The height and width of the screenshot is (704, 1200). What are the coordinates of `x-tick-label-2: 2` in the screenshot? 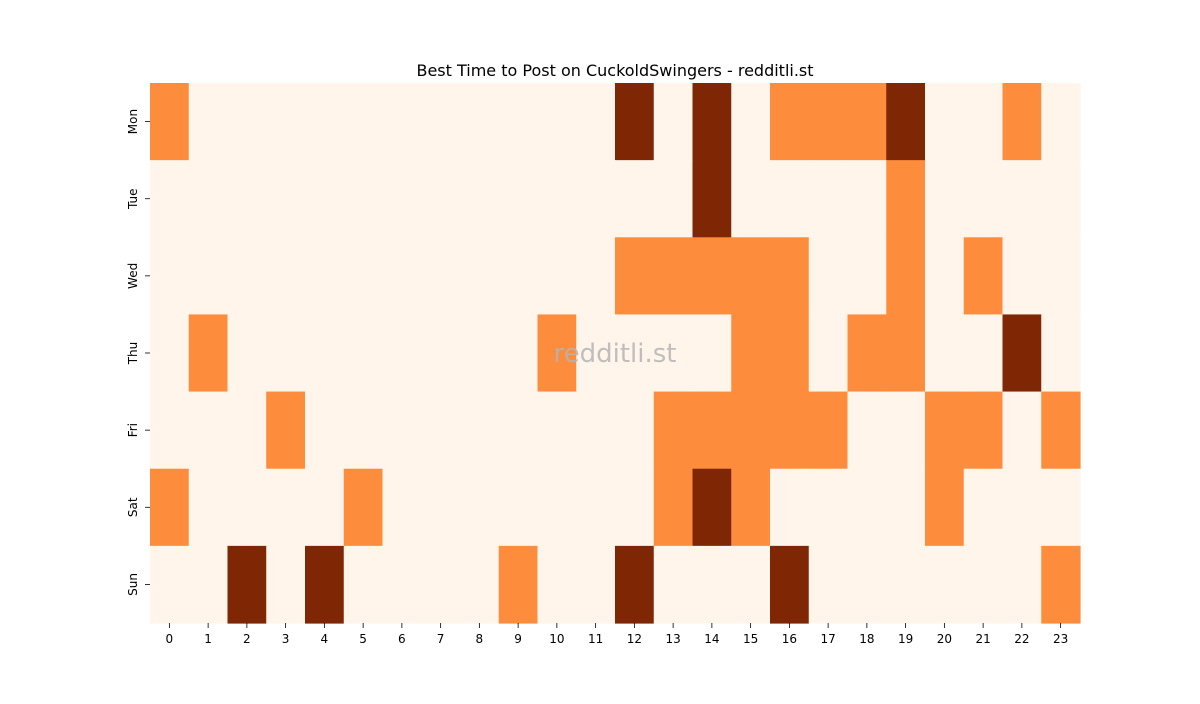 It's located at (247, 639).